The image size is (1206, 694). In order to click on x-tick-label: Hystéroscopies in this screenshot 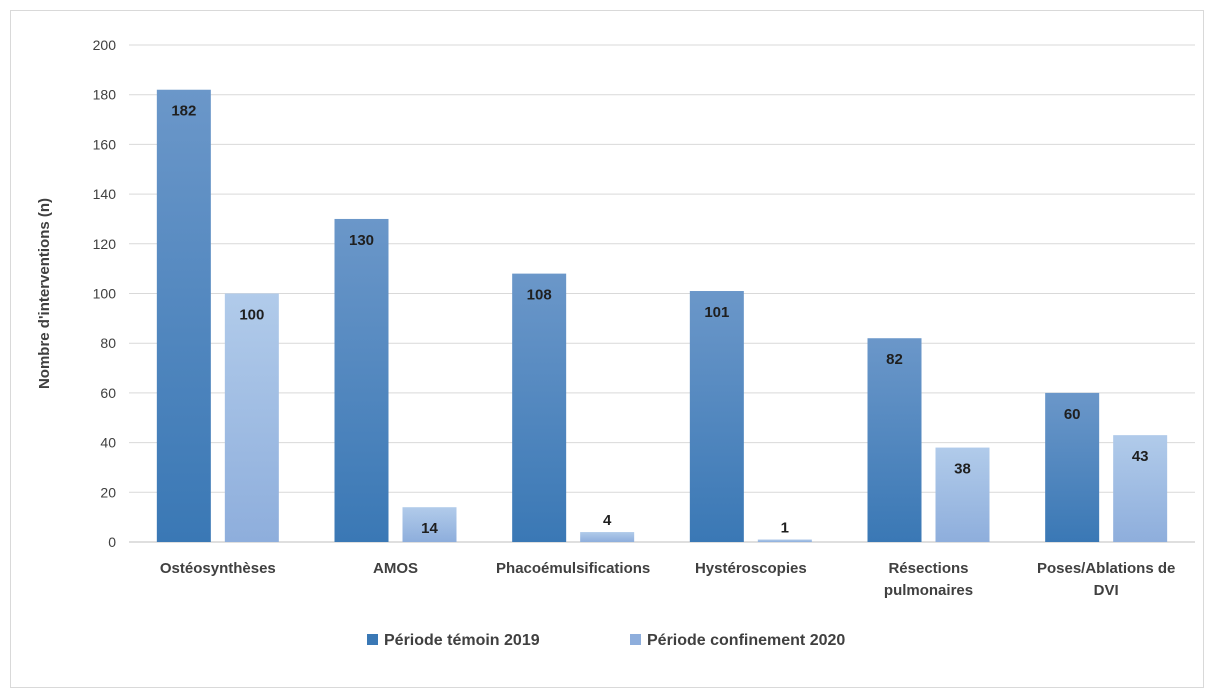, I will do `click(751, 568)`.